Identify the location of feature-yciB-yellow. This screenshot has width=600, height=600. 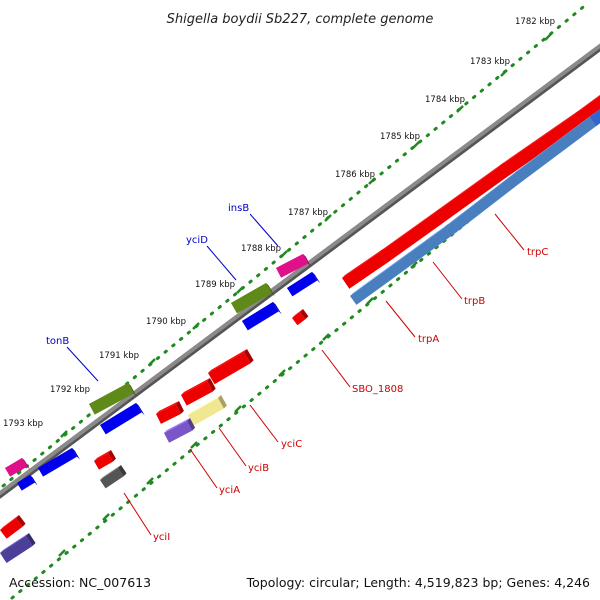
(207, 410).